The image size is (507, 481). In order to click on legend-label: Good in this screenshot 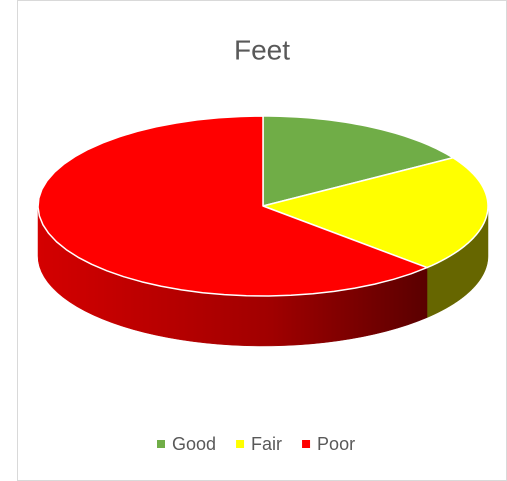, I will do `click(194, 444)`.